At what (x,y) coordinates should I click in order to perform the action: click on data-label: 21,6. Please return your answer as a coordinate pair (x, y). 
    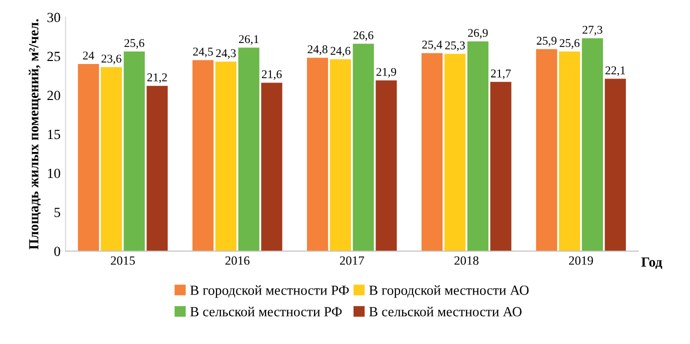
    Looking at the image, I should click on (272, 75).